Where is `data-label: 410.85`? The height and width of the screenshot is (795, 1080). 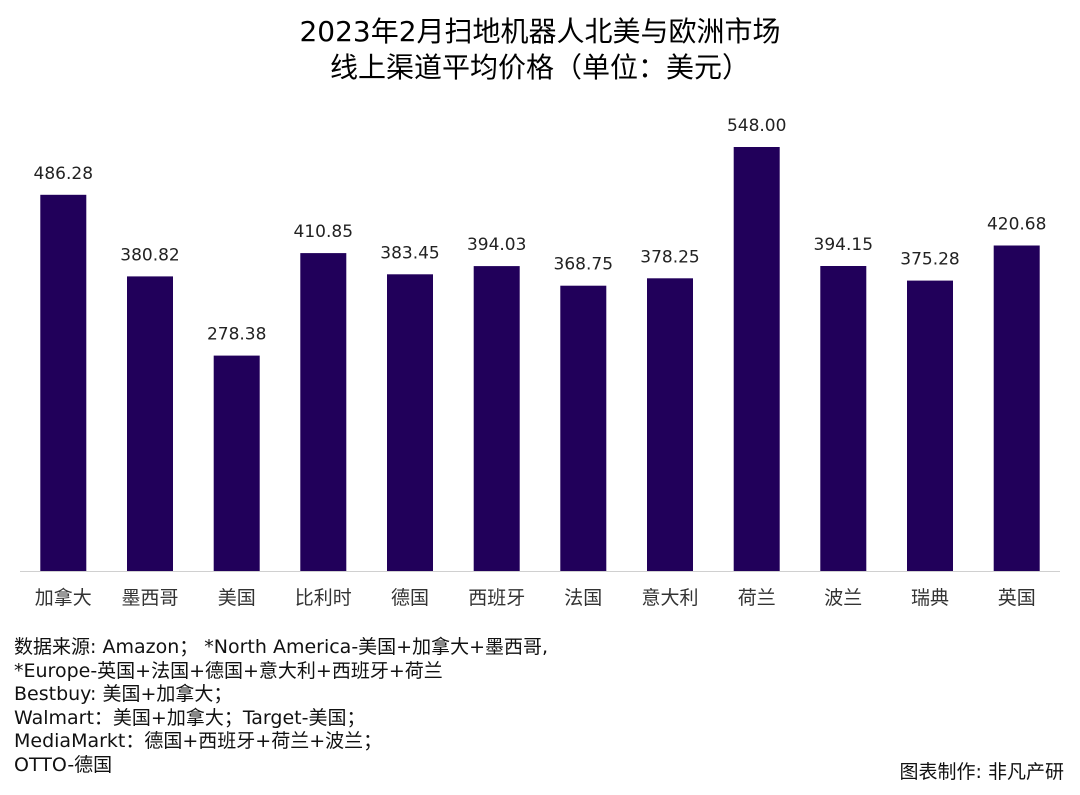
data-label: 410.85 is located at coordinates (323, 232).